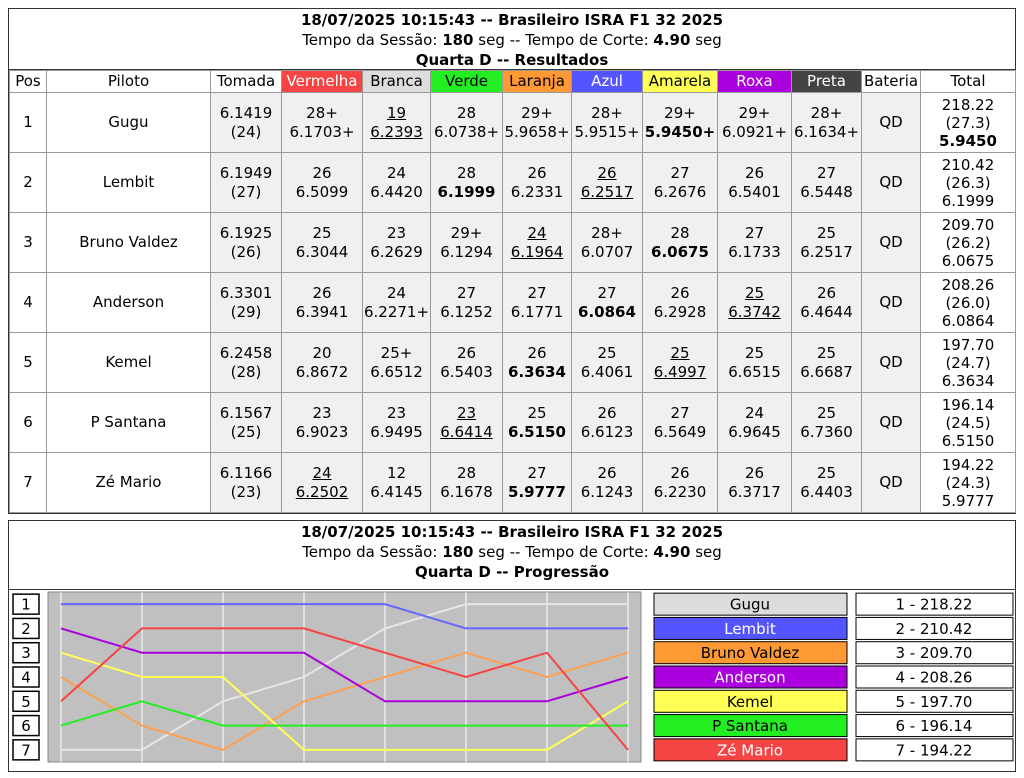 The height and width of the screenshot is (778, 1024). Describe the element at coordinates (826, 81) in the screenshot. I see `column-header: Preta` at that location.